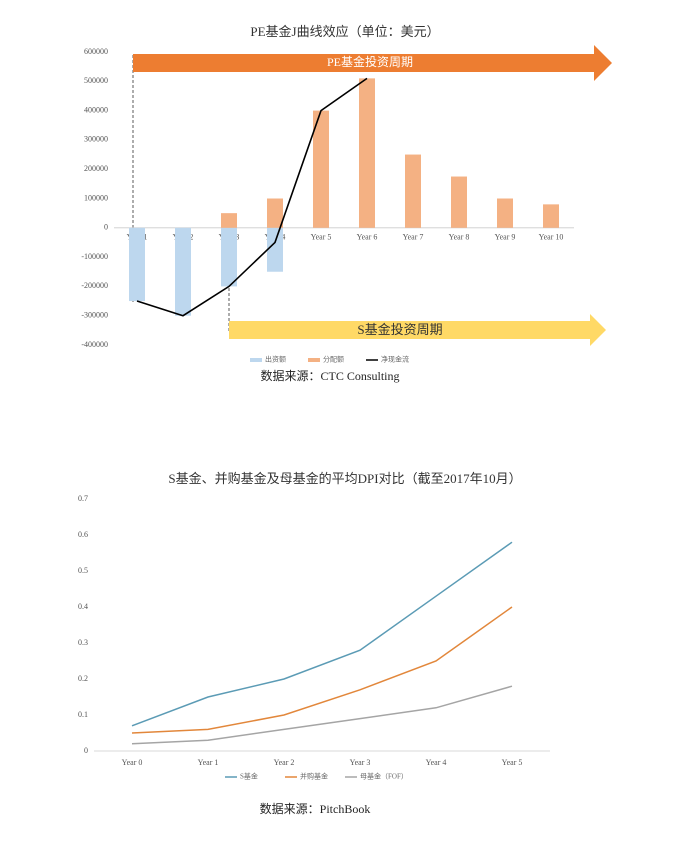  I want to click on y-tick-label: -300000, so click(94, 315).